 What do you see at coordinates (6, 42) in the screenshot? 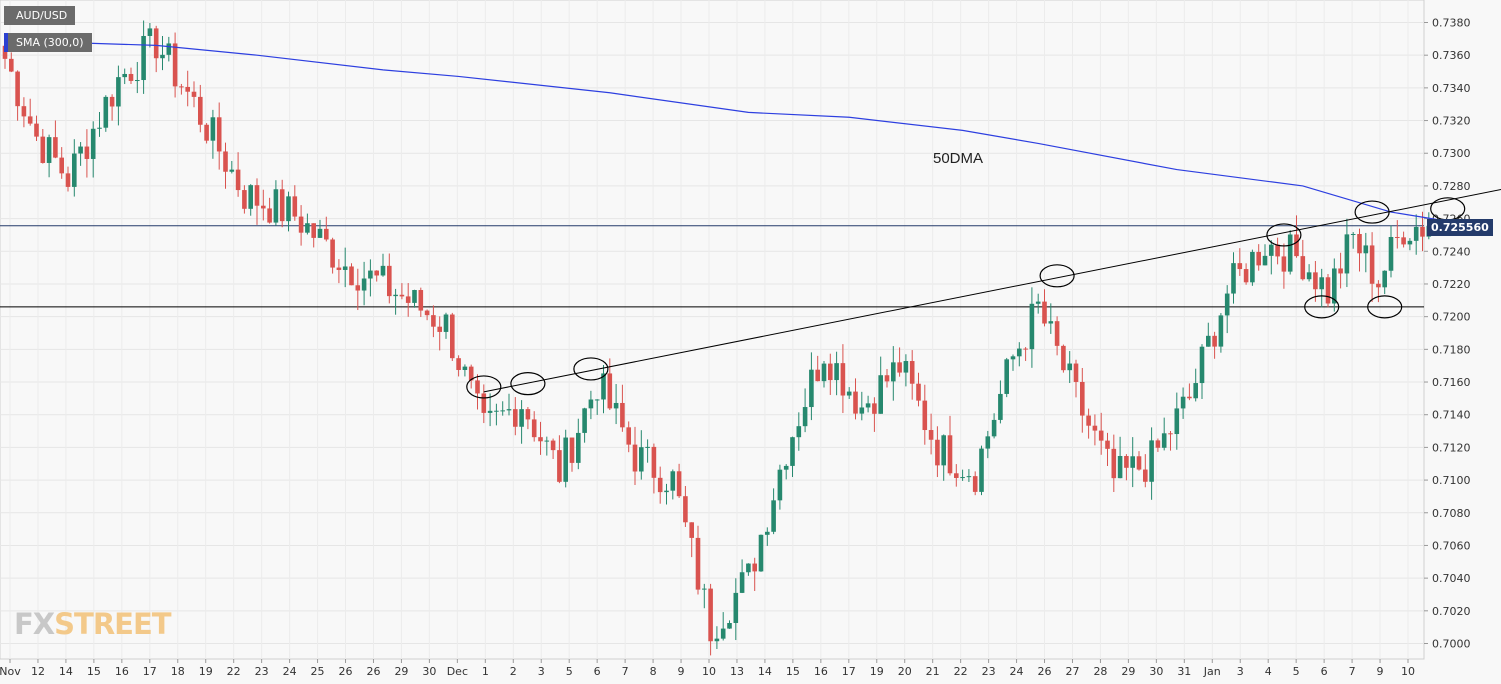
I see `sma-legend-marker` at bounding box center [6, 42].